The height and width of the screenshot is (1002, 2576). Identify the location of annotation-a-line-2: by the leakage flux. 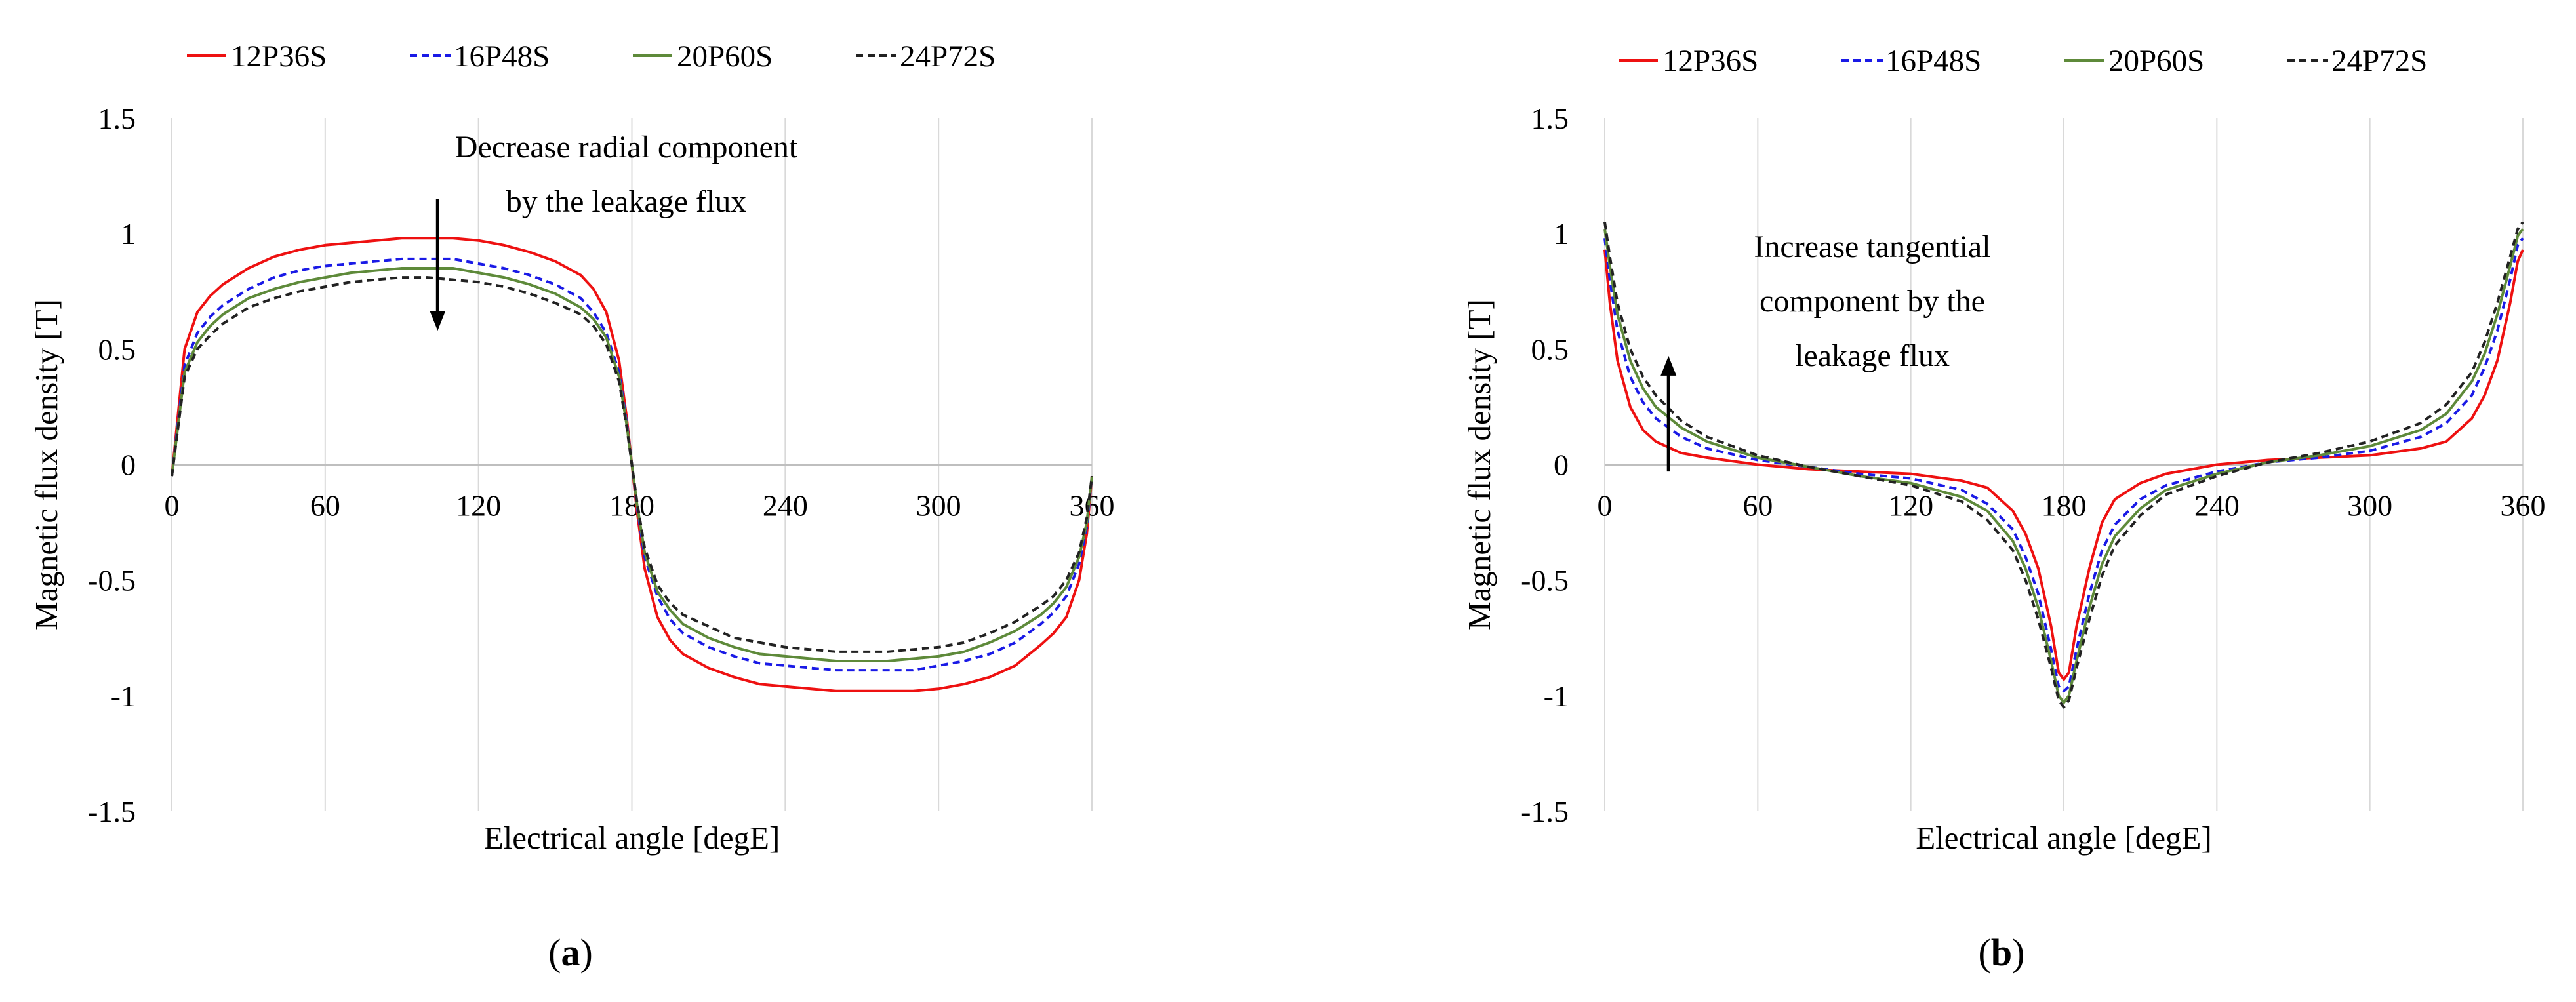
(626, 201).